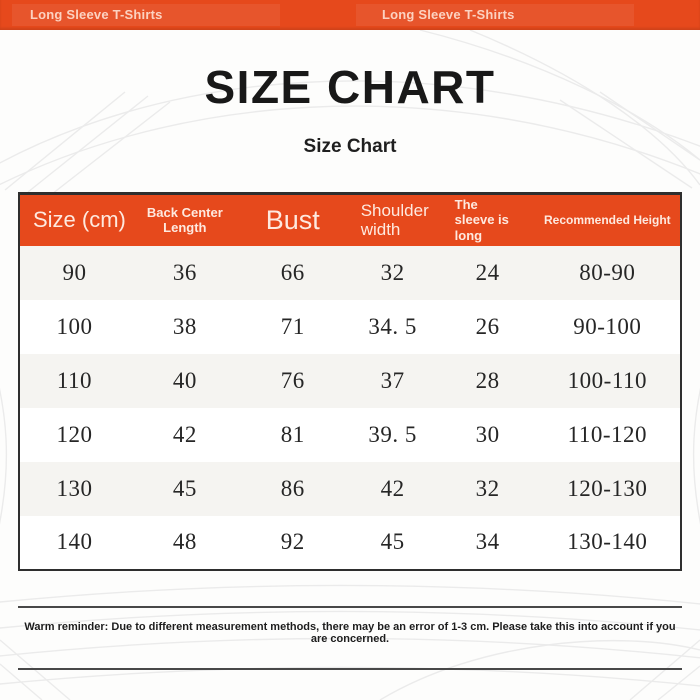  I want to click on table-row: 120 42 81 39. 5 30 110-120, so click(350, 434).